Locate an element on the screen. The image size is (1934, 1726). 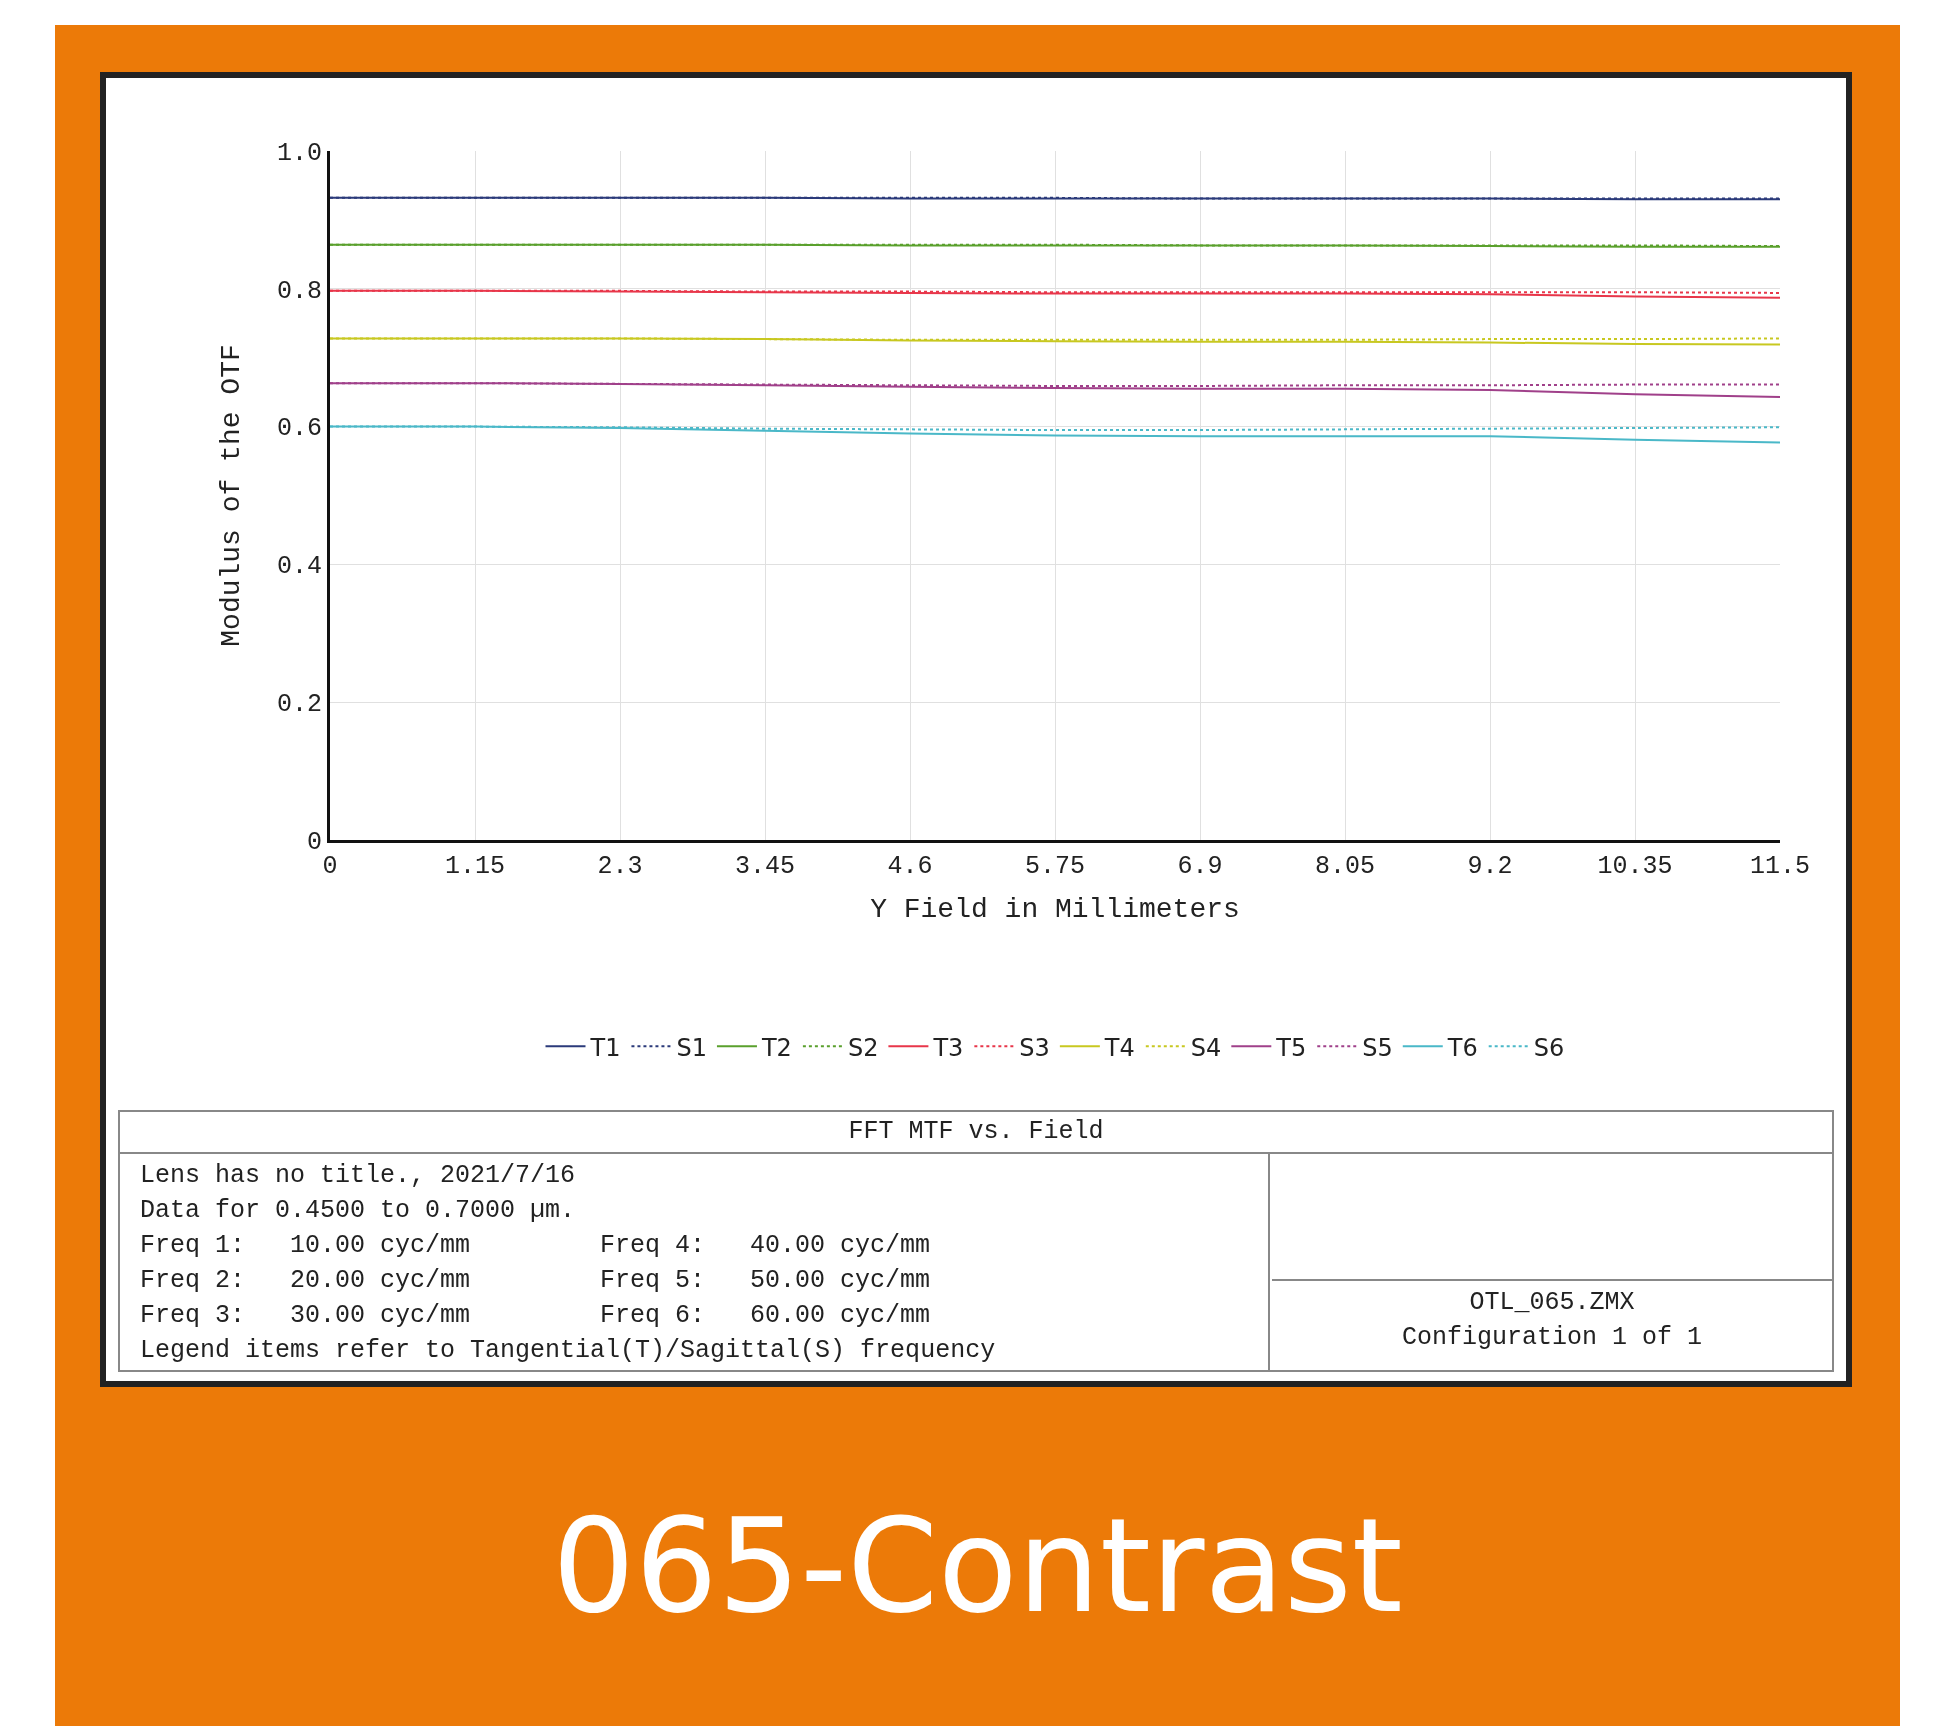
x-tick-label: 10.35 is located at coordinates (1635, 866).